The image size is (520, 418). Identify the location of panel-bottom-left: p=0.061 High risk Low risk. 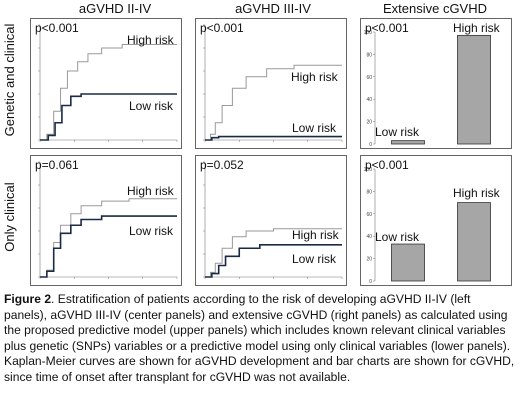
(106, 220).